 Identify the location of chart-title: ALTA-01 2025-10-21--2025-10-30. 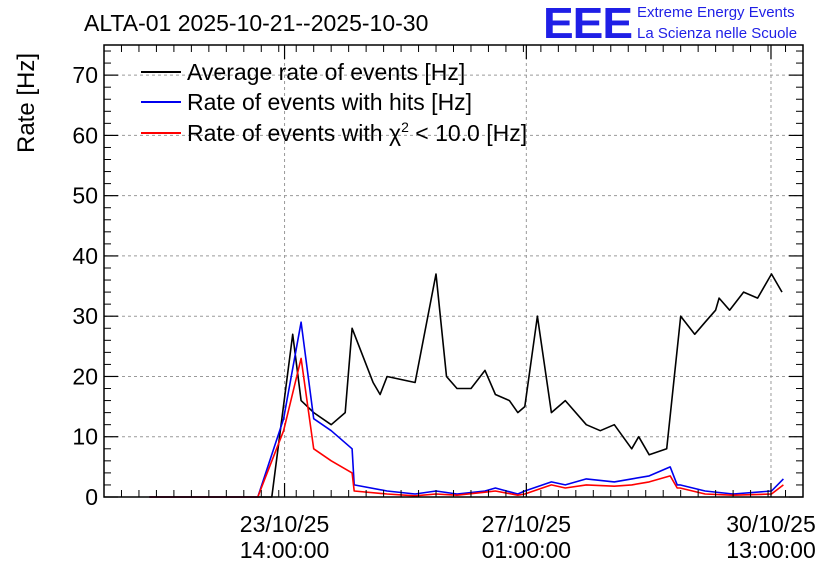
(256, 23).